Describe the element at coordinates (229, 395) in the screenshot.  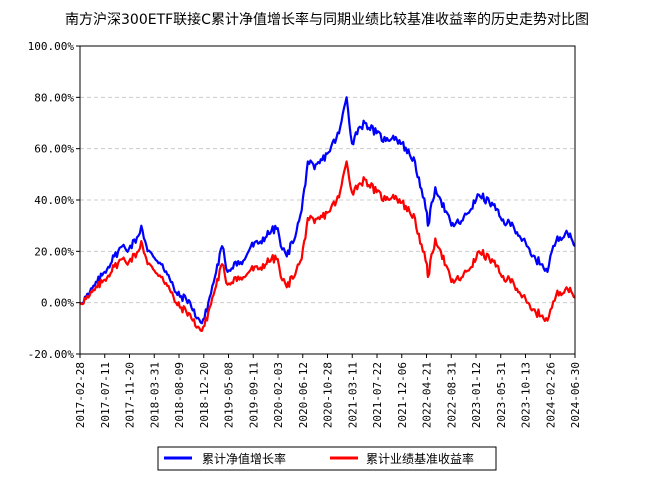
I see `x-tick-label: 2019-05-08` at that location.